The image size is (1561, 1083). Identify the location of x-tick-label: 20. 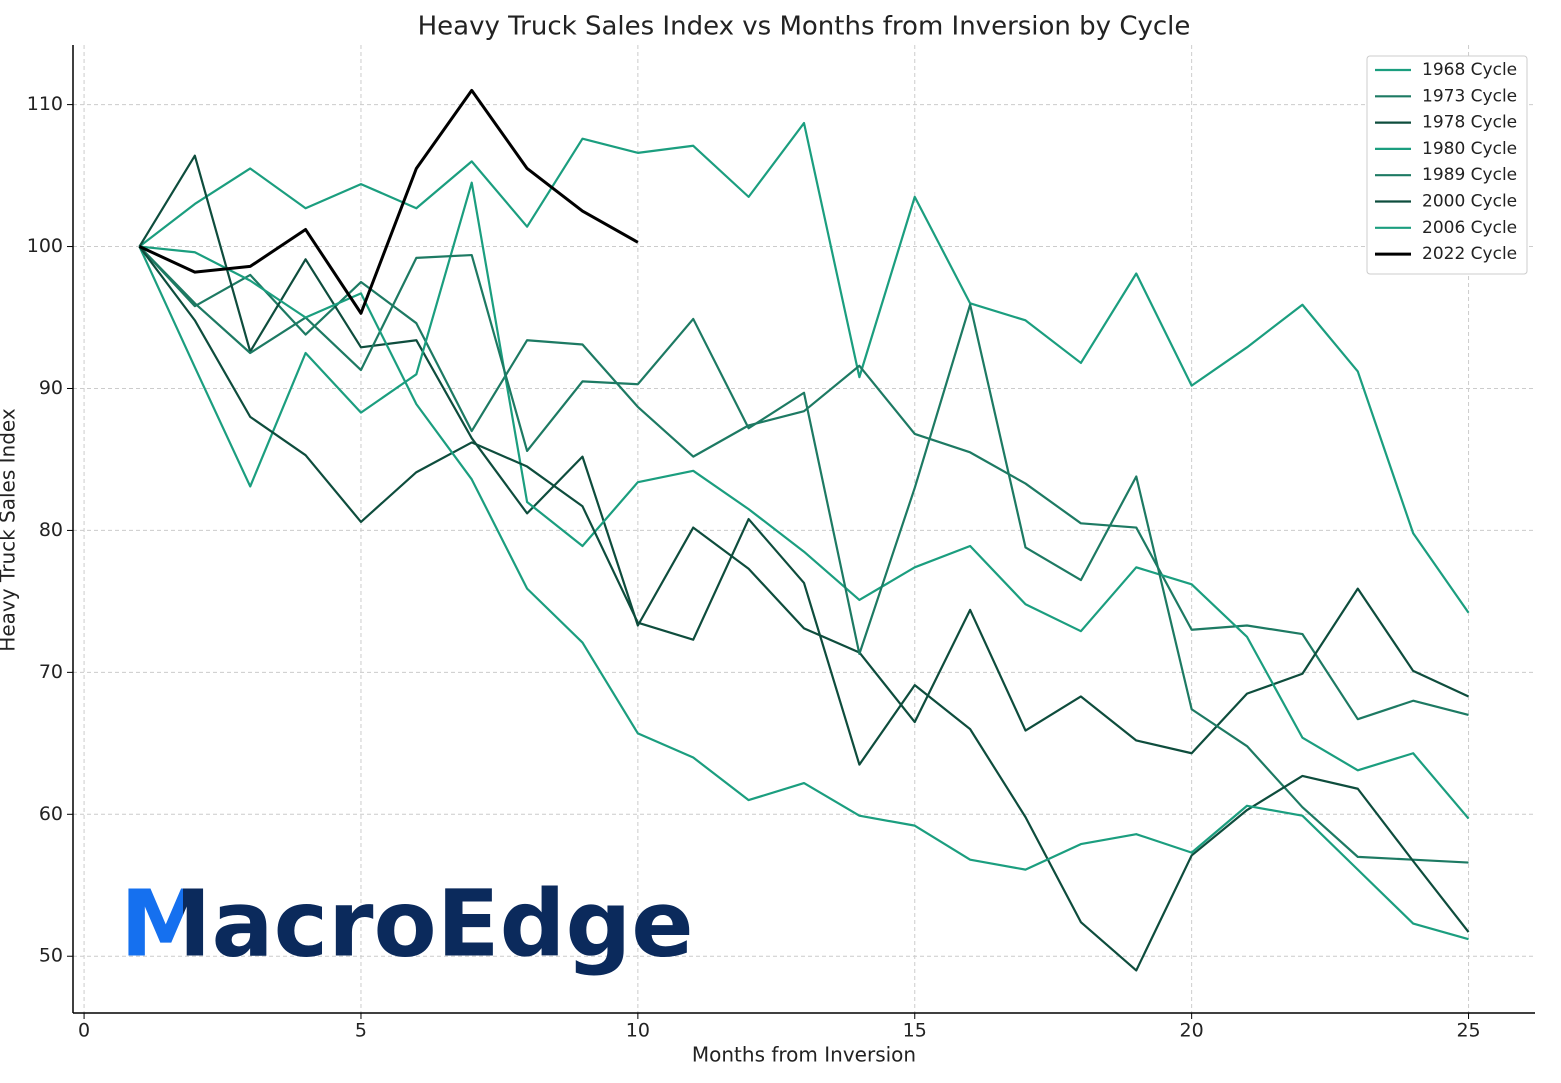
(1192, 1031).